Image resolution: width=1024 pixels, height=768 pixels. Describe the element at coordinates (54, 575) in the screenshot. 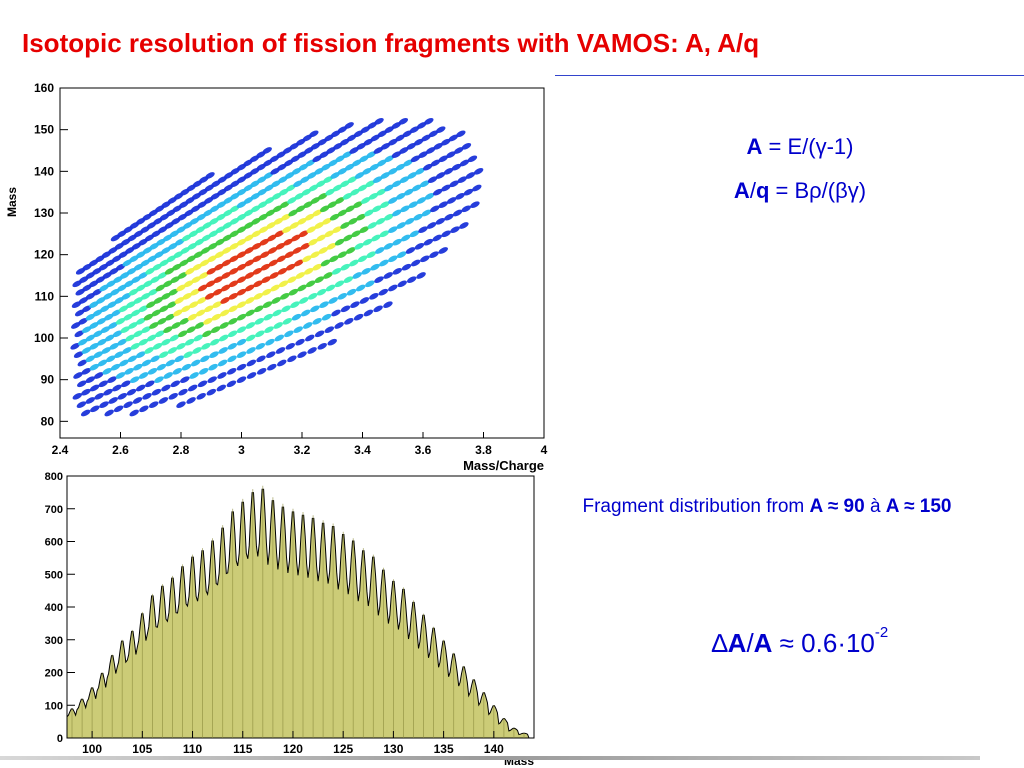

I see `histogram-y-tick-label: 500` at that location.